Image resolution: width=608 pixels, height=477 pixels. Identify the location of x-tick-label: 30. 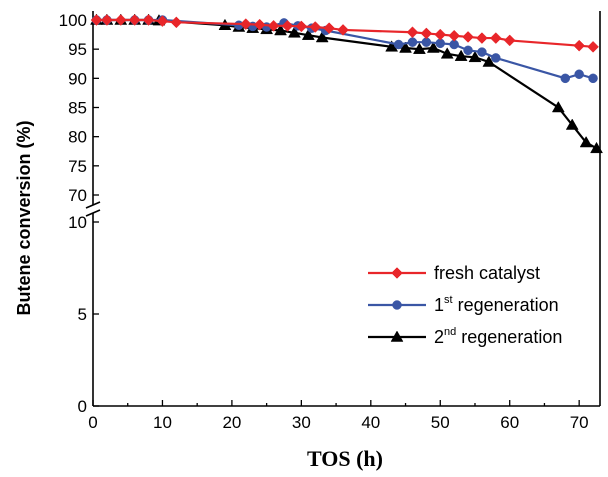
(301, 422).